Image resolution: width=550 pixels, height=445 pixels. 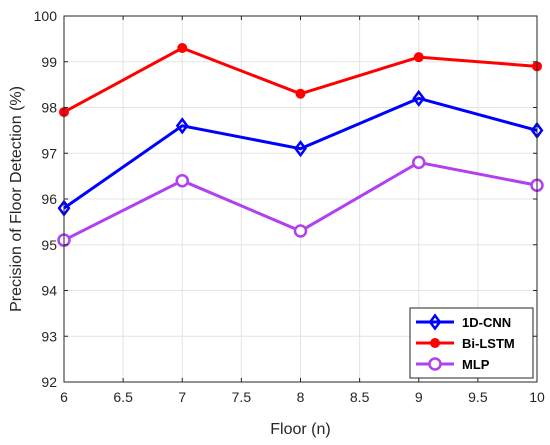 What do you see at coordinates (486, 322) in the screenshot?
I see `legend-label: 1D-CNN` at bounding box center [486, 322].